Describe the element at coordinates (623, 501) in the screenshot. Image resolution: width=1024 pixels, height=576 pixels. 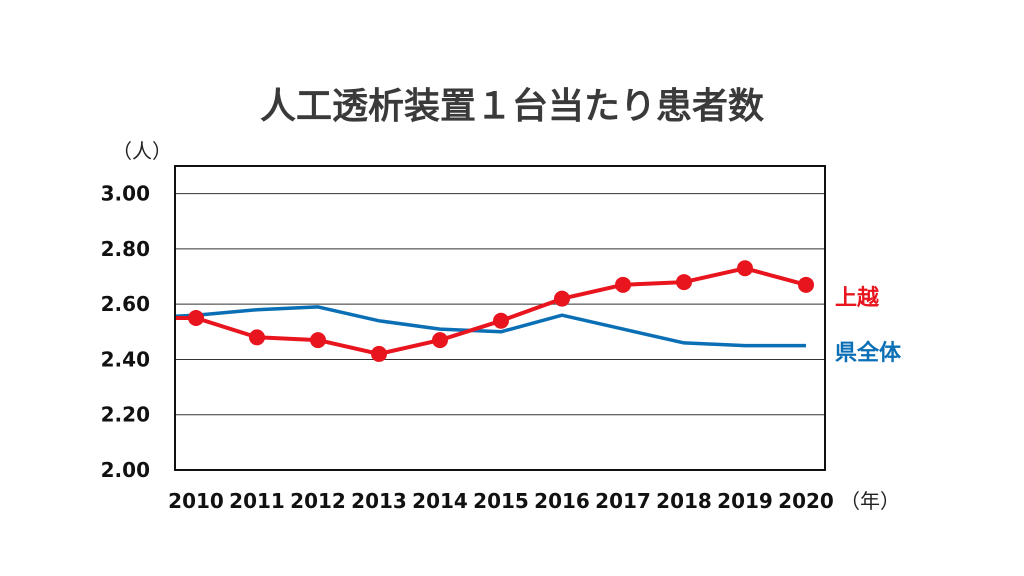
I see `x-tick-label: 2017` at that location.